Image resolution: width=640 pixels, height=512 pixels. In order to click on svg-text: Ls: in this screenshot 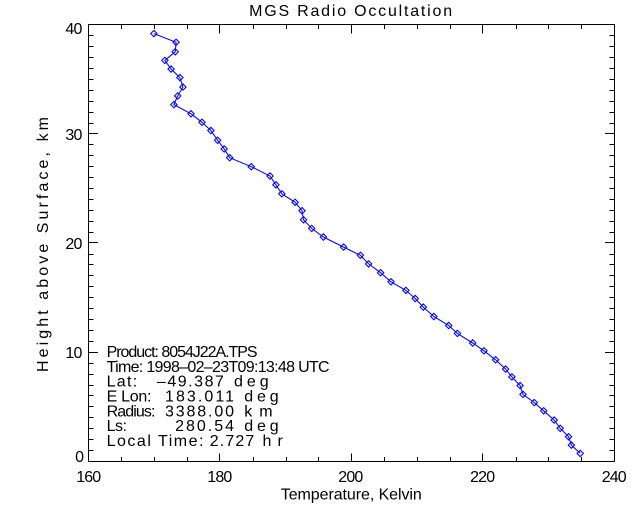, I will do `click(117, 426)`.